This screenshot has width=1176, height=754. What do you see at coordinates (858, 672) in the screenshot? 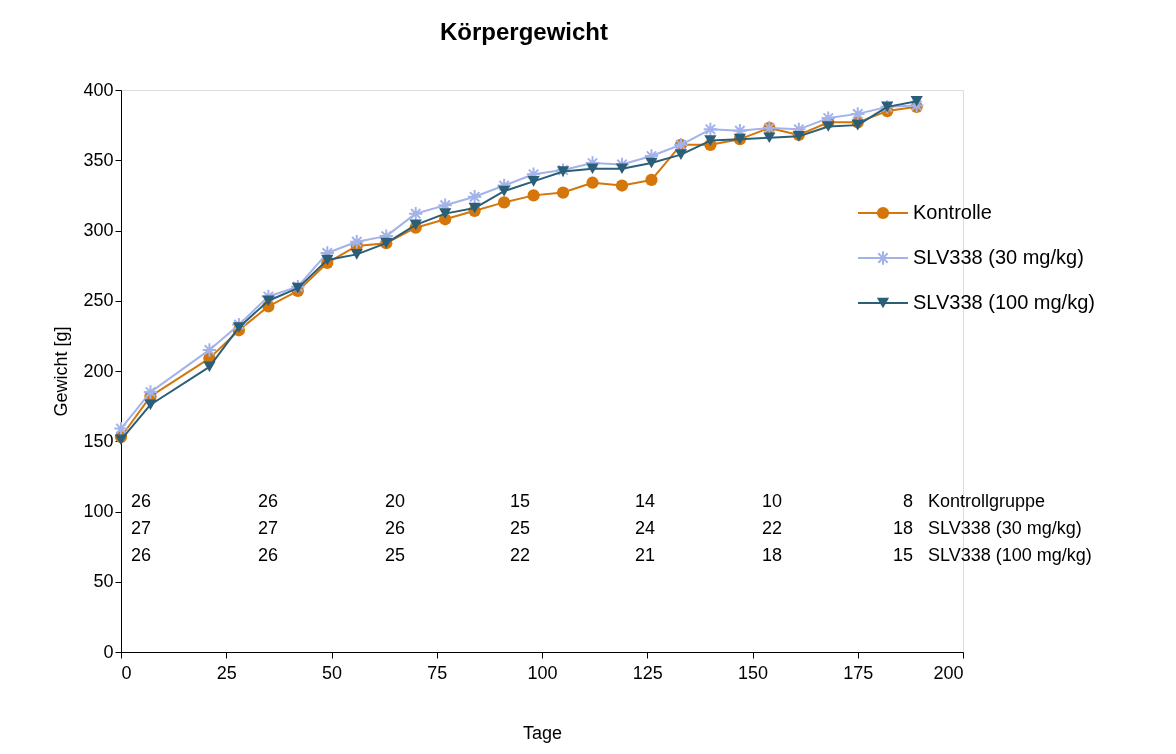
I see `x-tick-label: 175` at bounding box center [858, 672].